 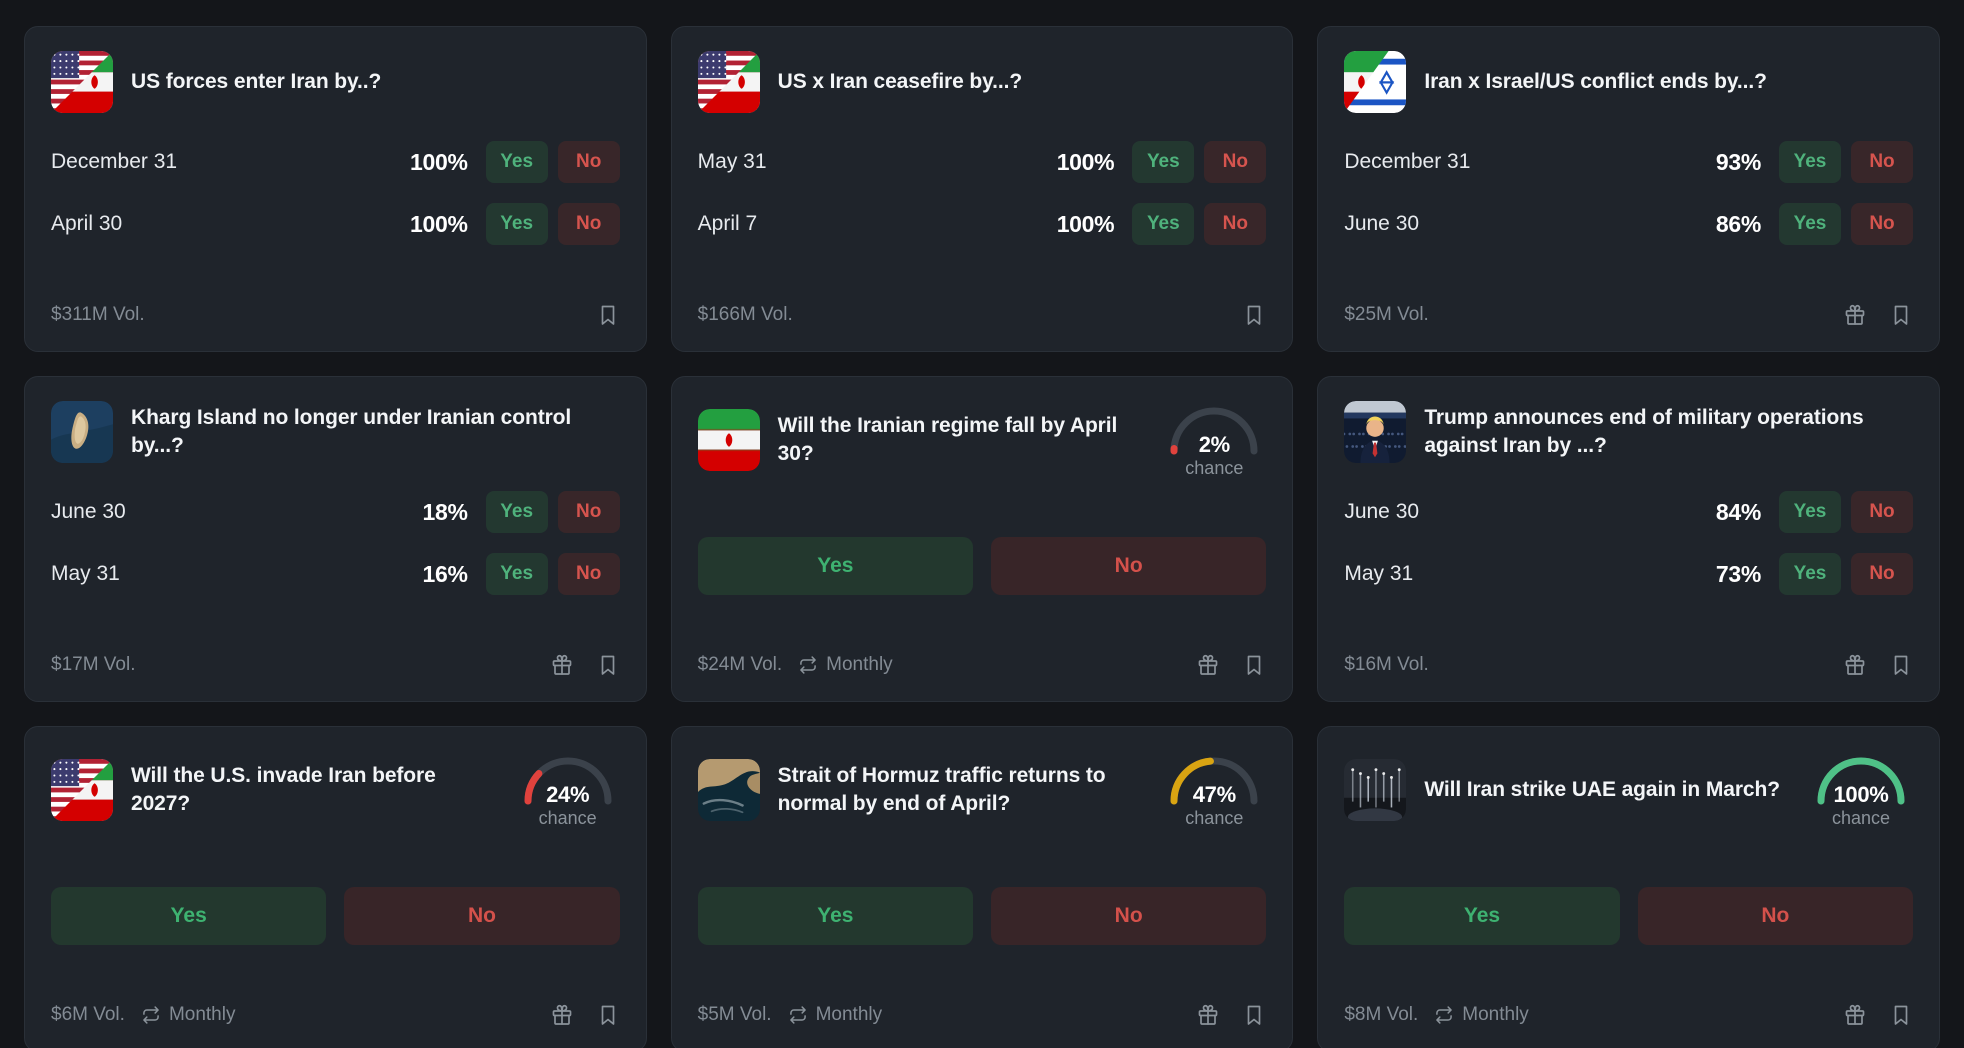 I want to click on footer-meta: $24M Vol. Monthly, so click(x=795, y=665).